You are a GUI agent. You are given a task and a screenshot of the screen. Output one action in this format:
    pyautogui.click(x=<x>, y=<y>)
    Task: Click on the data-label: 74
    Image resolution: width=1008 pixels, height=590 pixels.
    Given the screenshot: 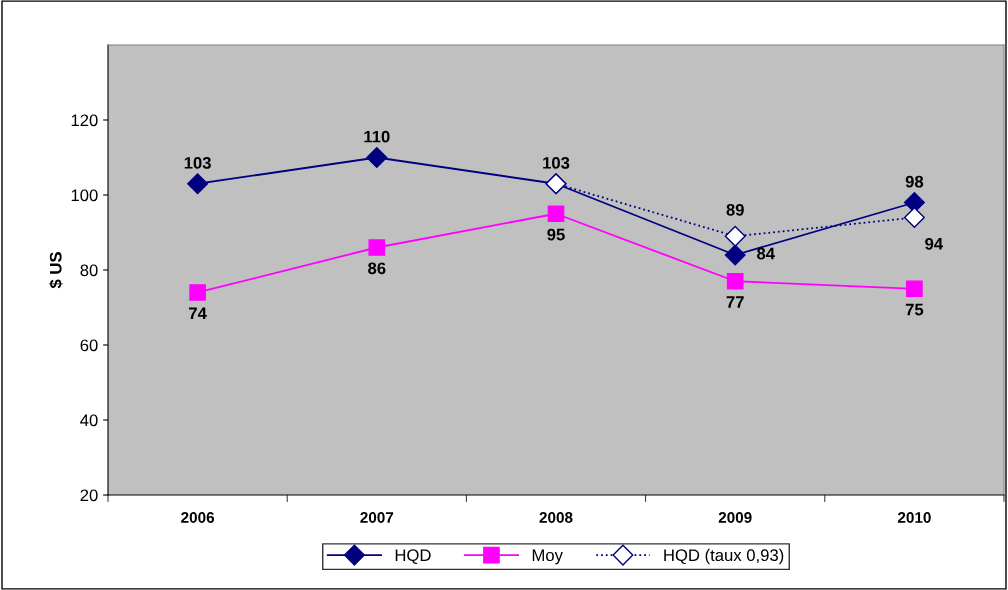 What is the action you would take?
    pyautogui.click(x=198, y=313)
    